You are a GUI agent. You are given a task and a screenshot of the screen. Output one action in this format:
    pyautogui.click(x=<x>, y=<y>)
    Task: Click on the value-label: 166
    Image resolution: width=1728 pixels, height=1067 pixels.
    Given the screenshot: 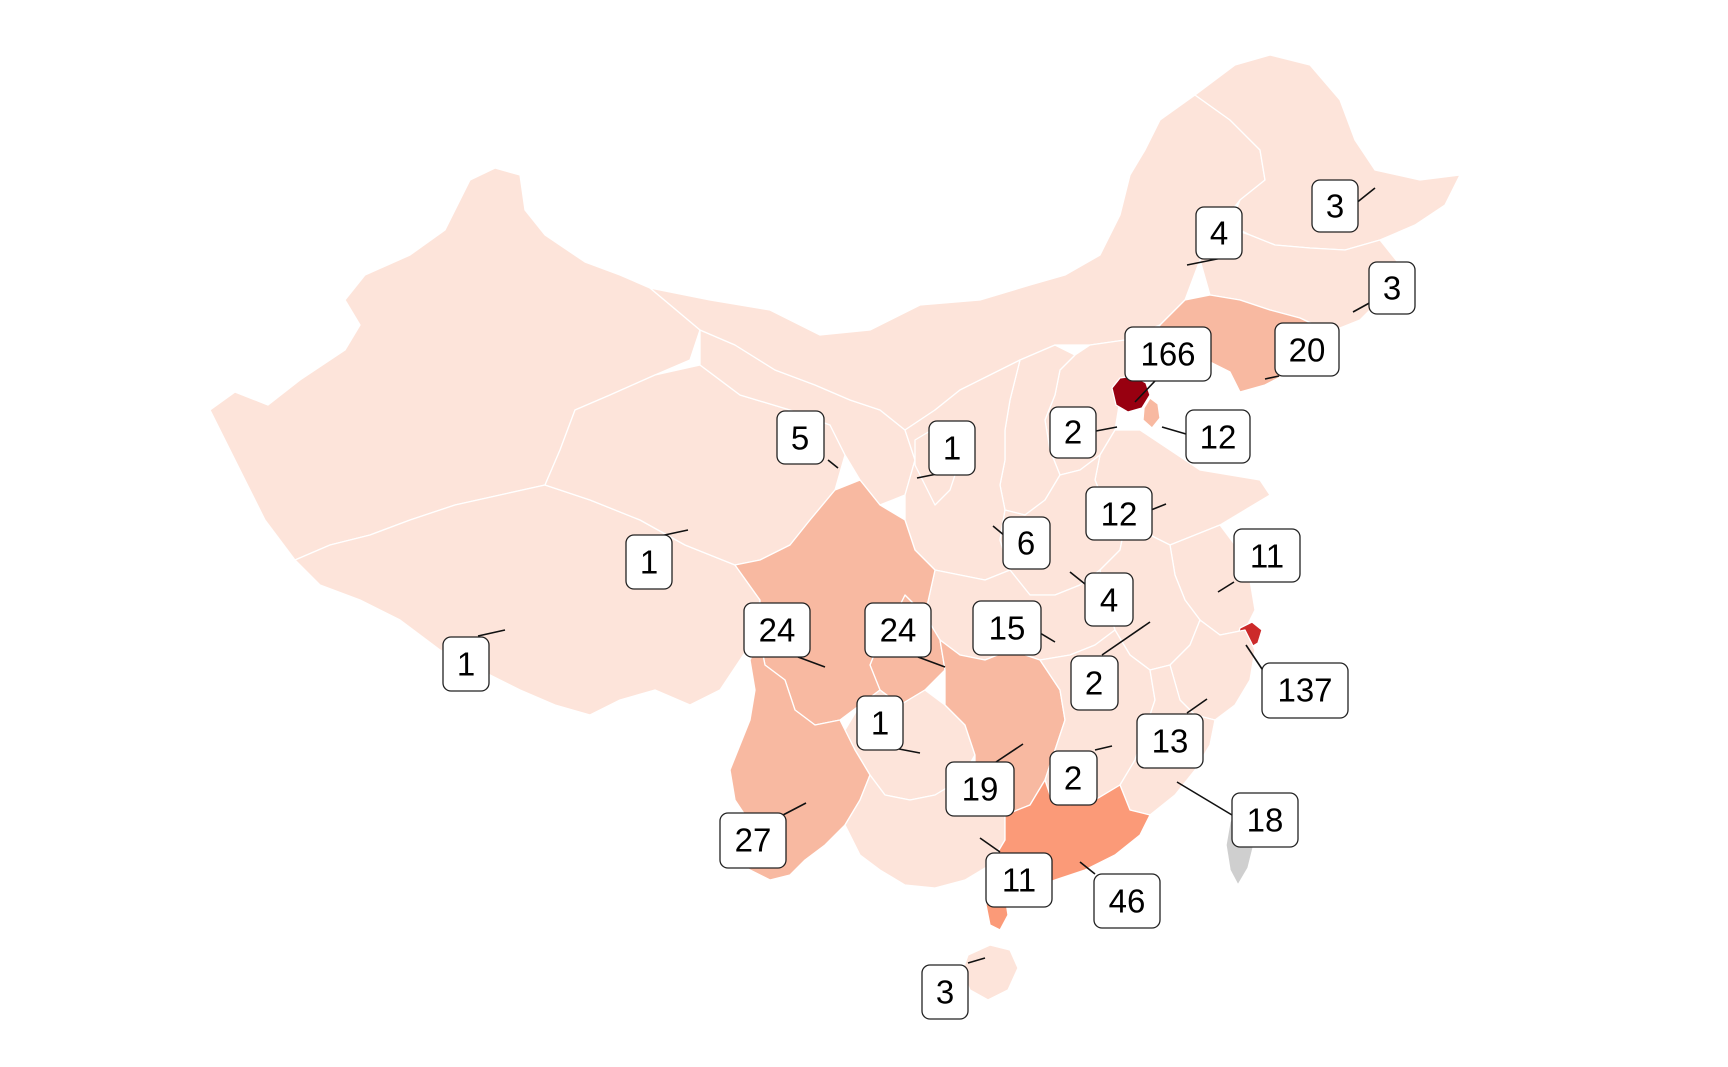 What is the action you would take?
    pyautogui.click(x=1167, y=354)
    